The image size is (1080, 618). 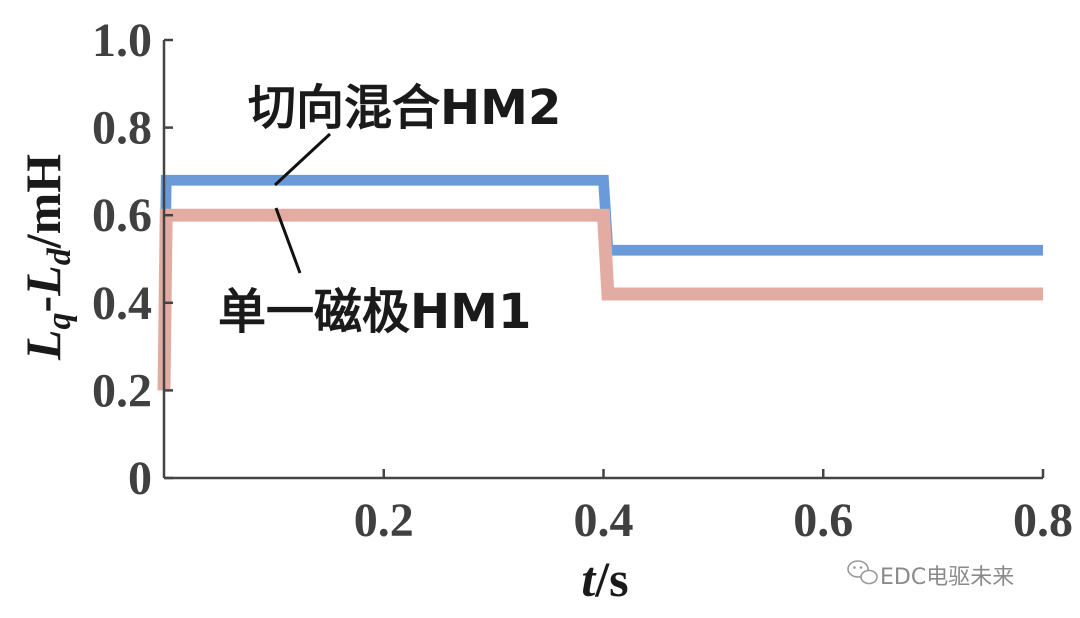 I want to click on annotation-hm2: 切向混合HM2, so click(x=404, y=108).